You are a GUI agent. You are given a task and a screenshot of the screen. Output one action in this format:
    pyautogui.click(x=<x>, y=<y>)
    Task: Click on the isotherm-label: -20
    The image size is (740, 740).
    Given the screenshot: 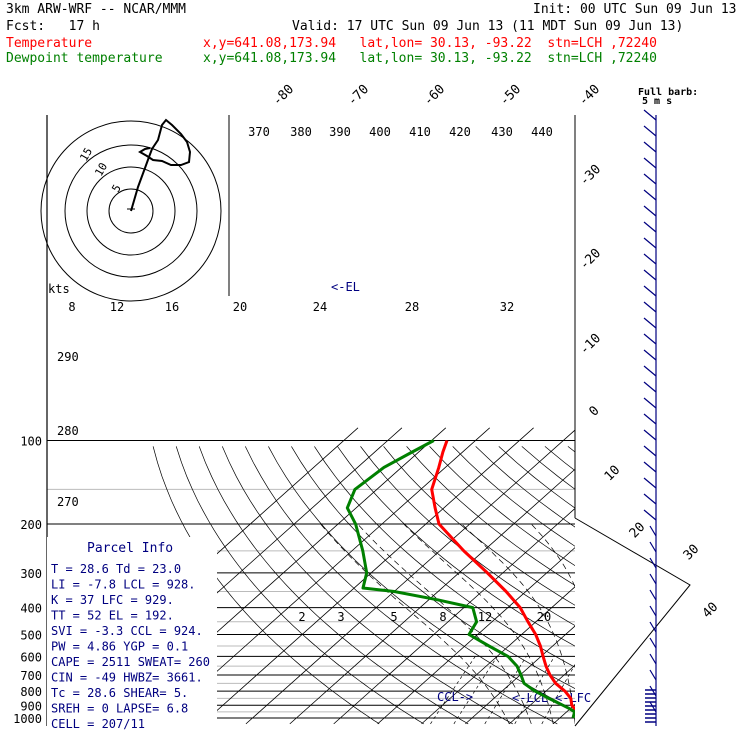 What is the action you would take?
    pyautogui.click(x=590, y=259)
    